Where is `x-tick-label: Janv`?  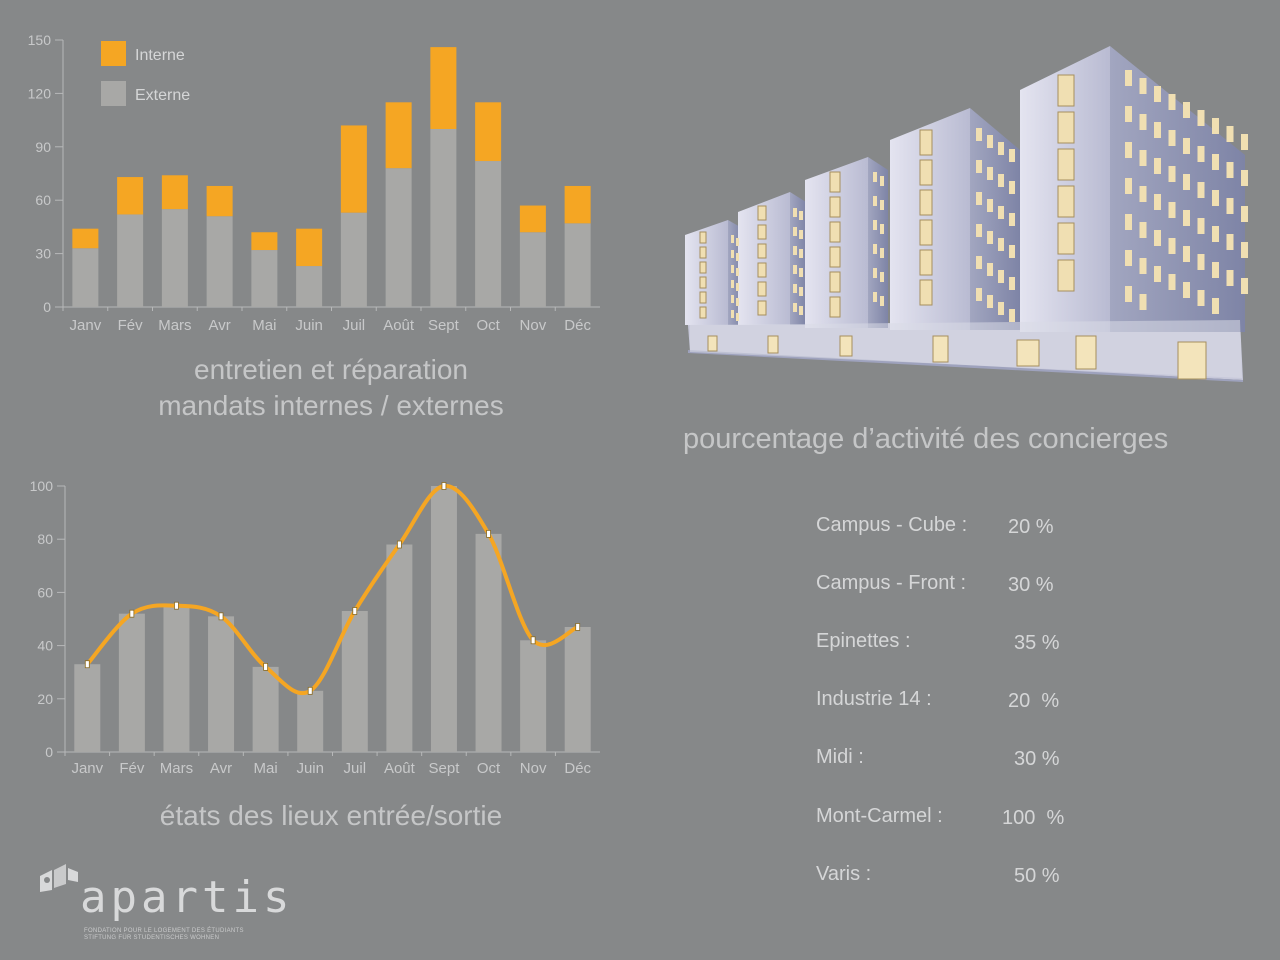 x-tick-label: Janv is located at coordinates (87, 768).